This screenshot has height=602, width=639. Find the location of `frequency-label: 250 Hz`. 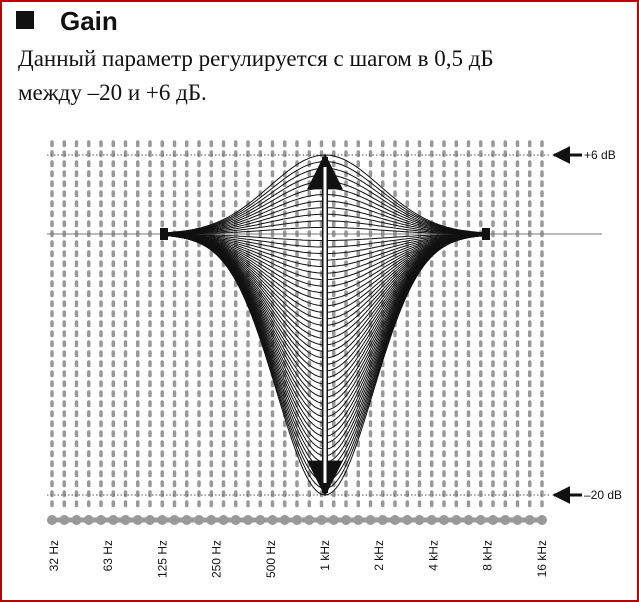

frequency-label: 250 Hz is located at coordinates (217, 559).